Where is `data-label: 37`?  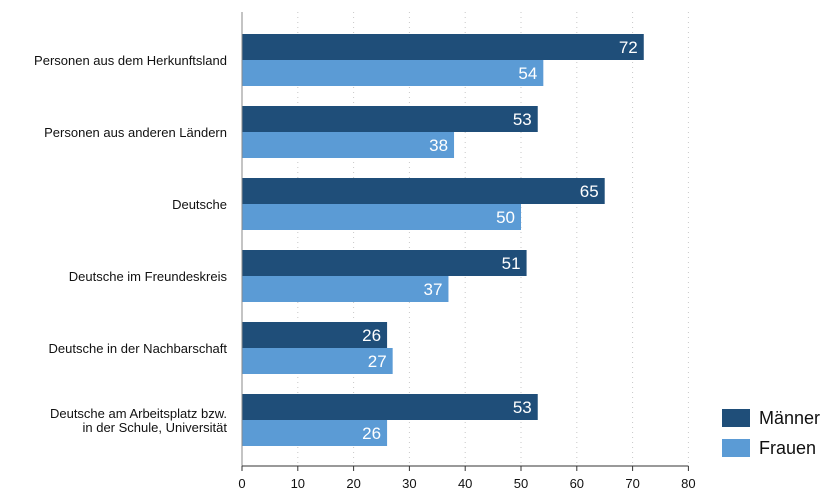
data-label: 37 is located at coordinates (433, 289).